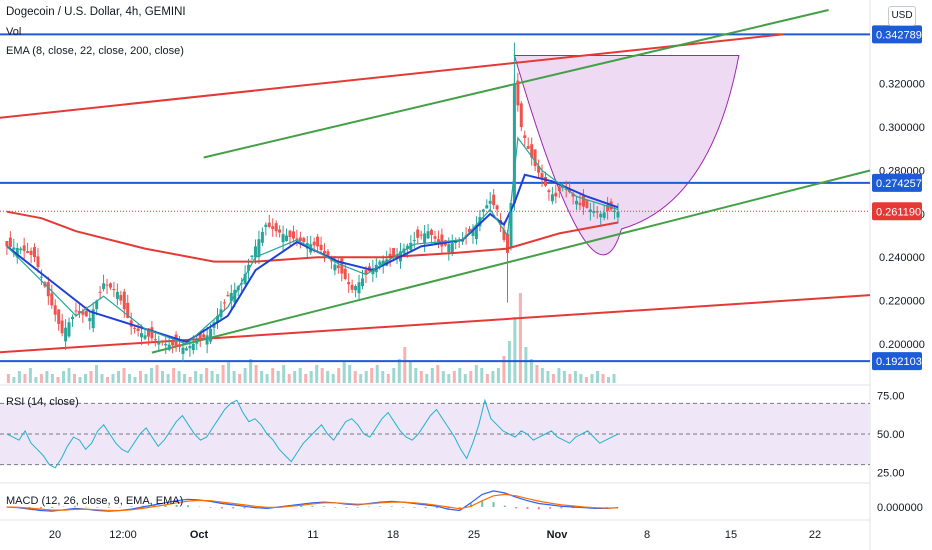  What do you see at coordinates (42, 402) in the screenshot?
I see `rsi-legend: RSI (14, close)` at bounding box center [42, 402].